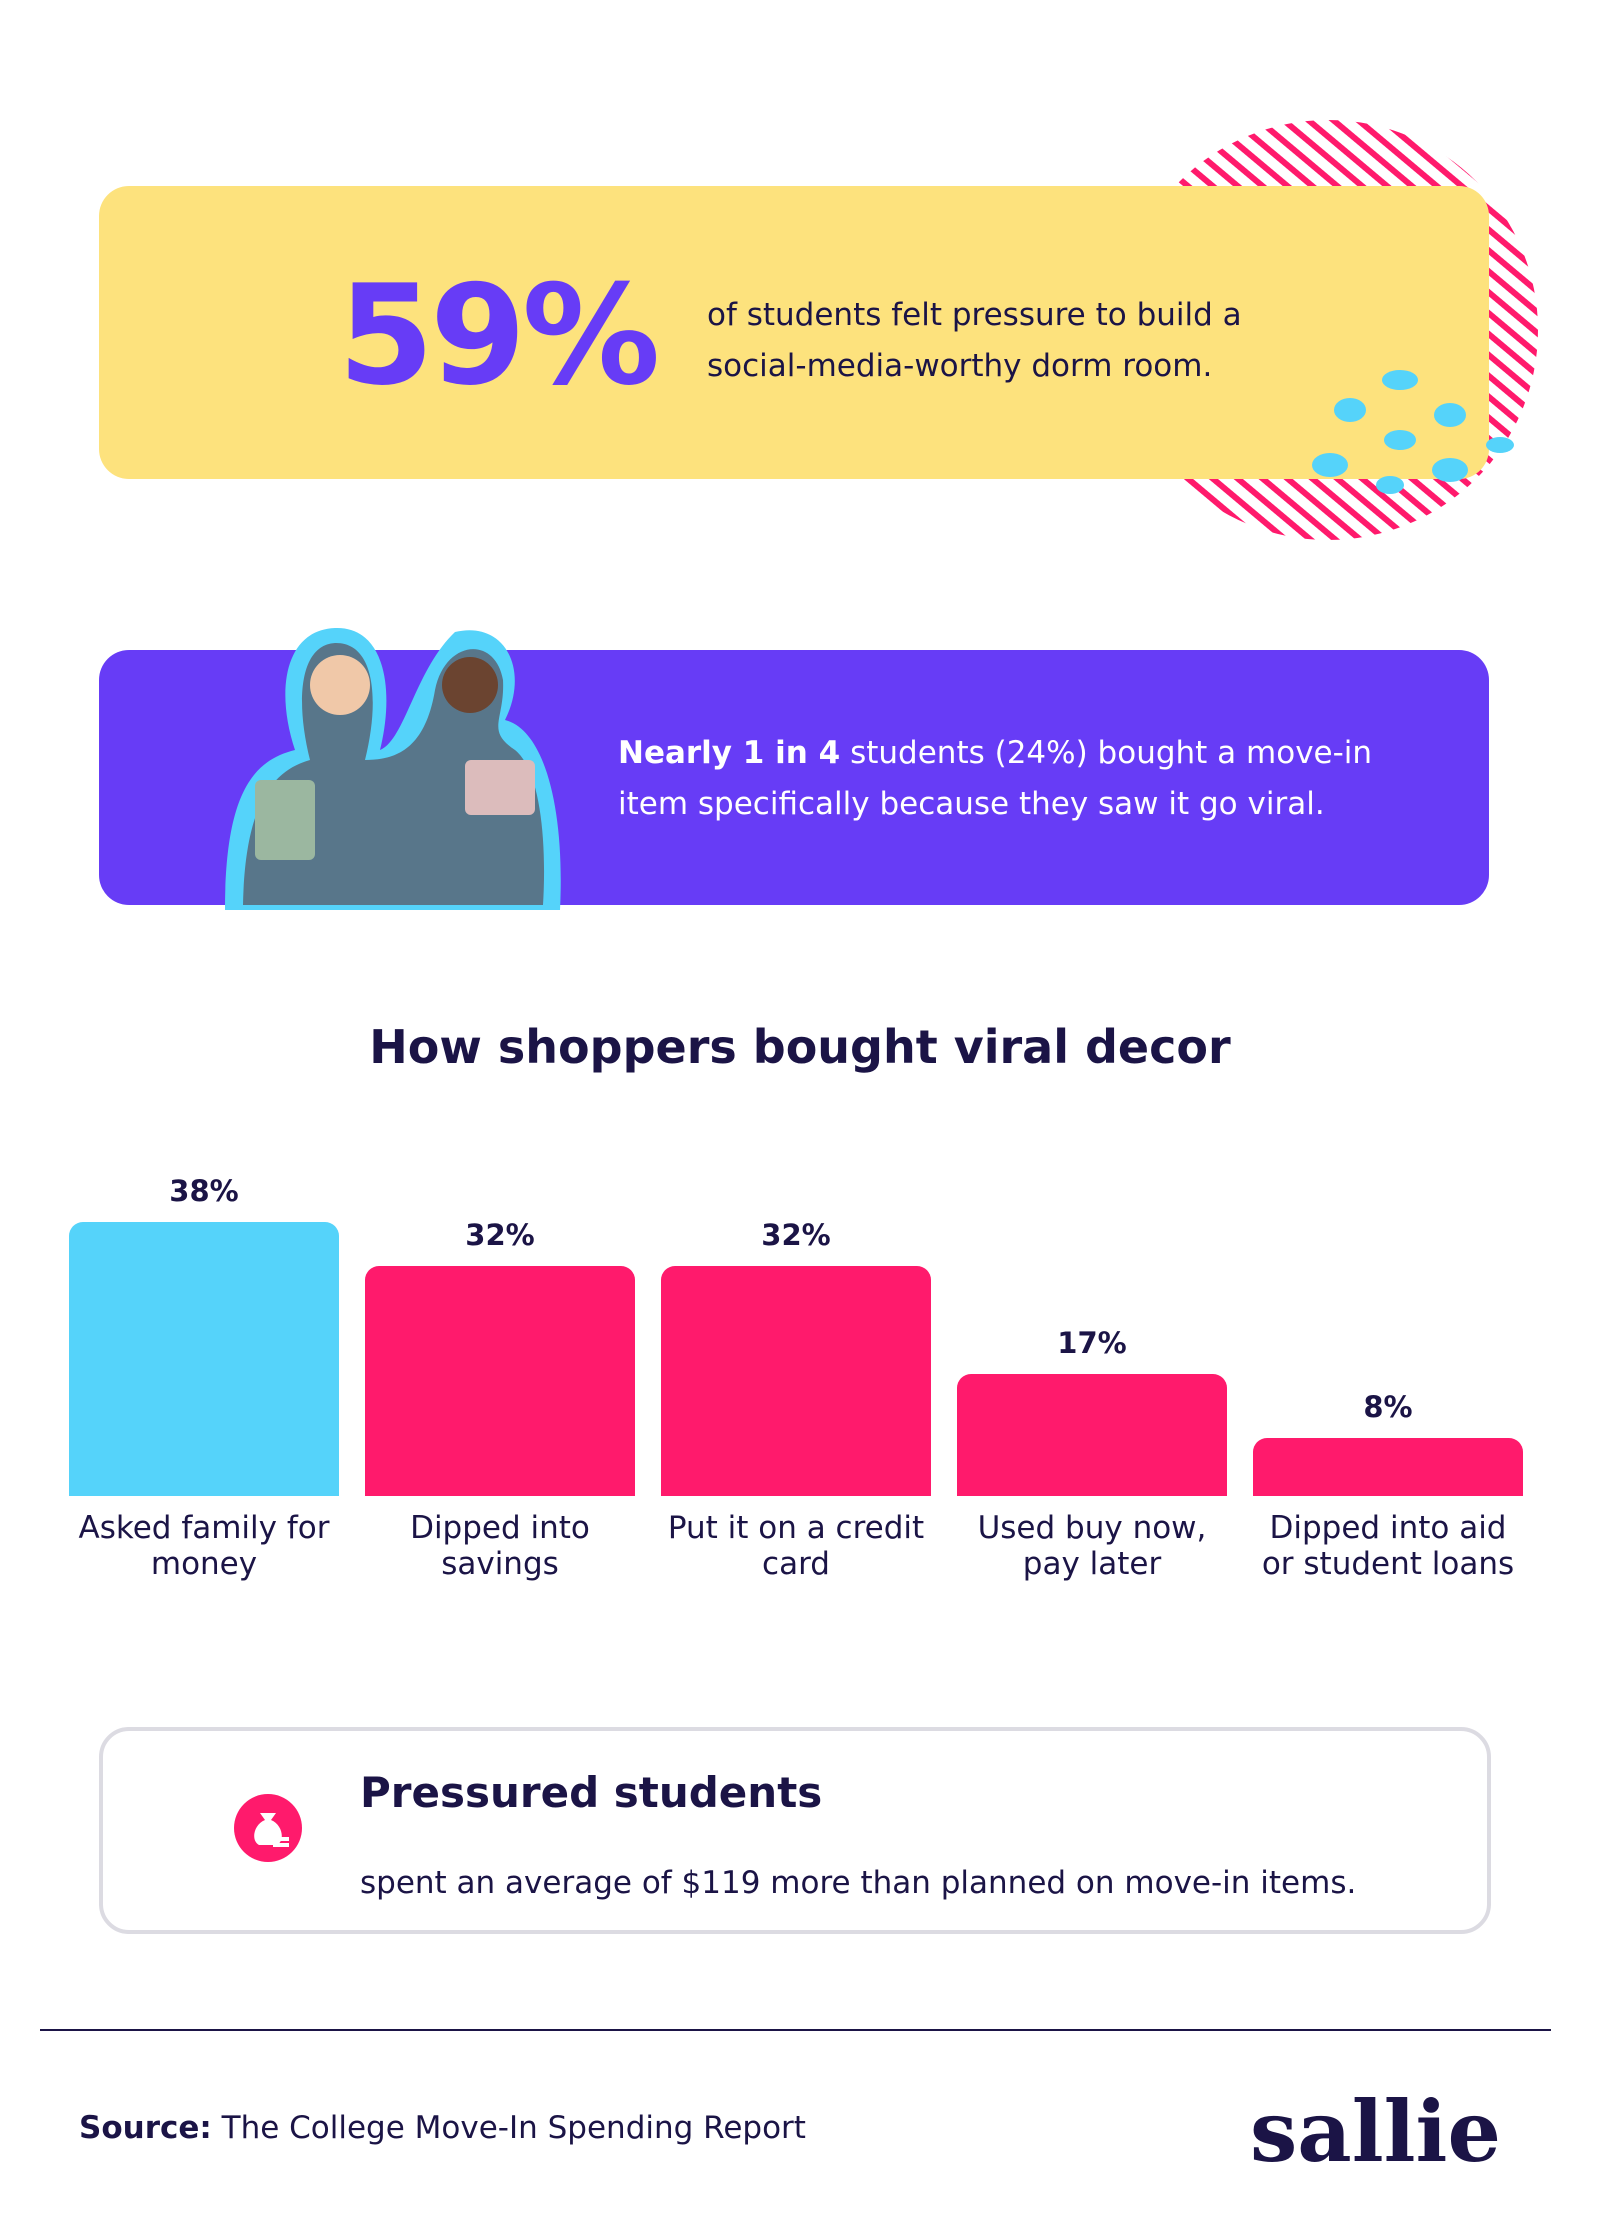  What do you see at coordinates (800, 1047) in the screenshot?
I see `chart-title: How shoppers bought viral decor` at bounding box center [800, 1047].